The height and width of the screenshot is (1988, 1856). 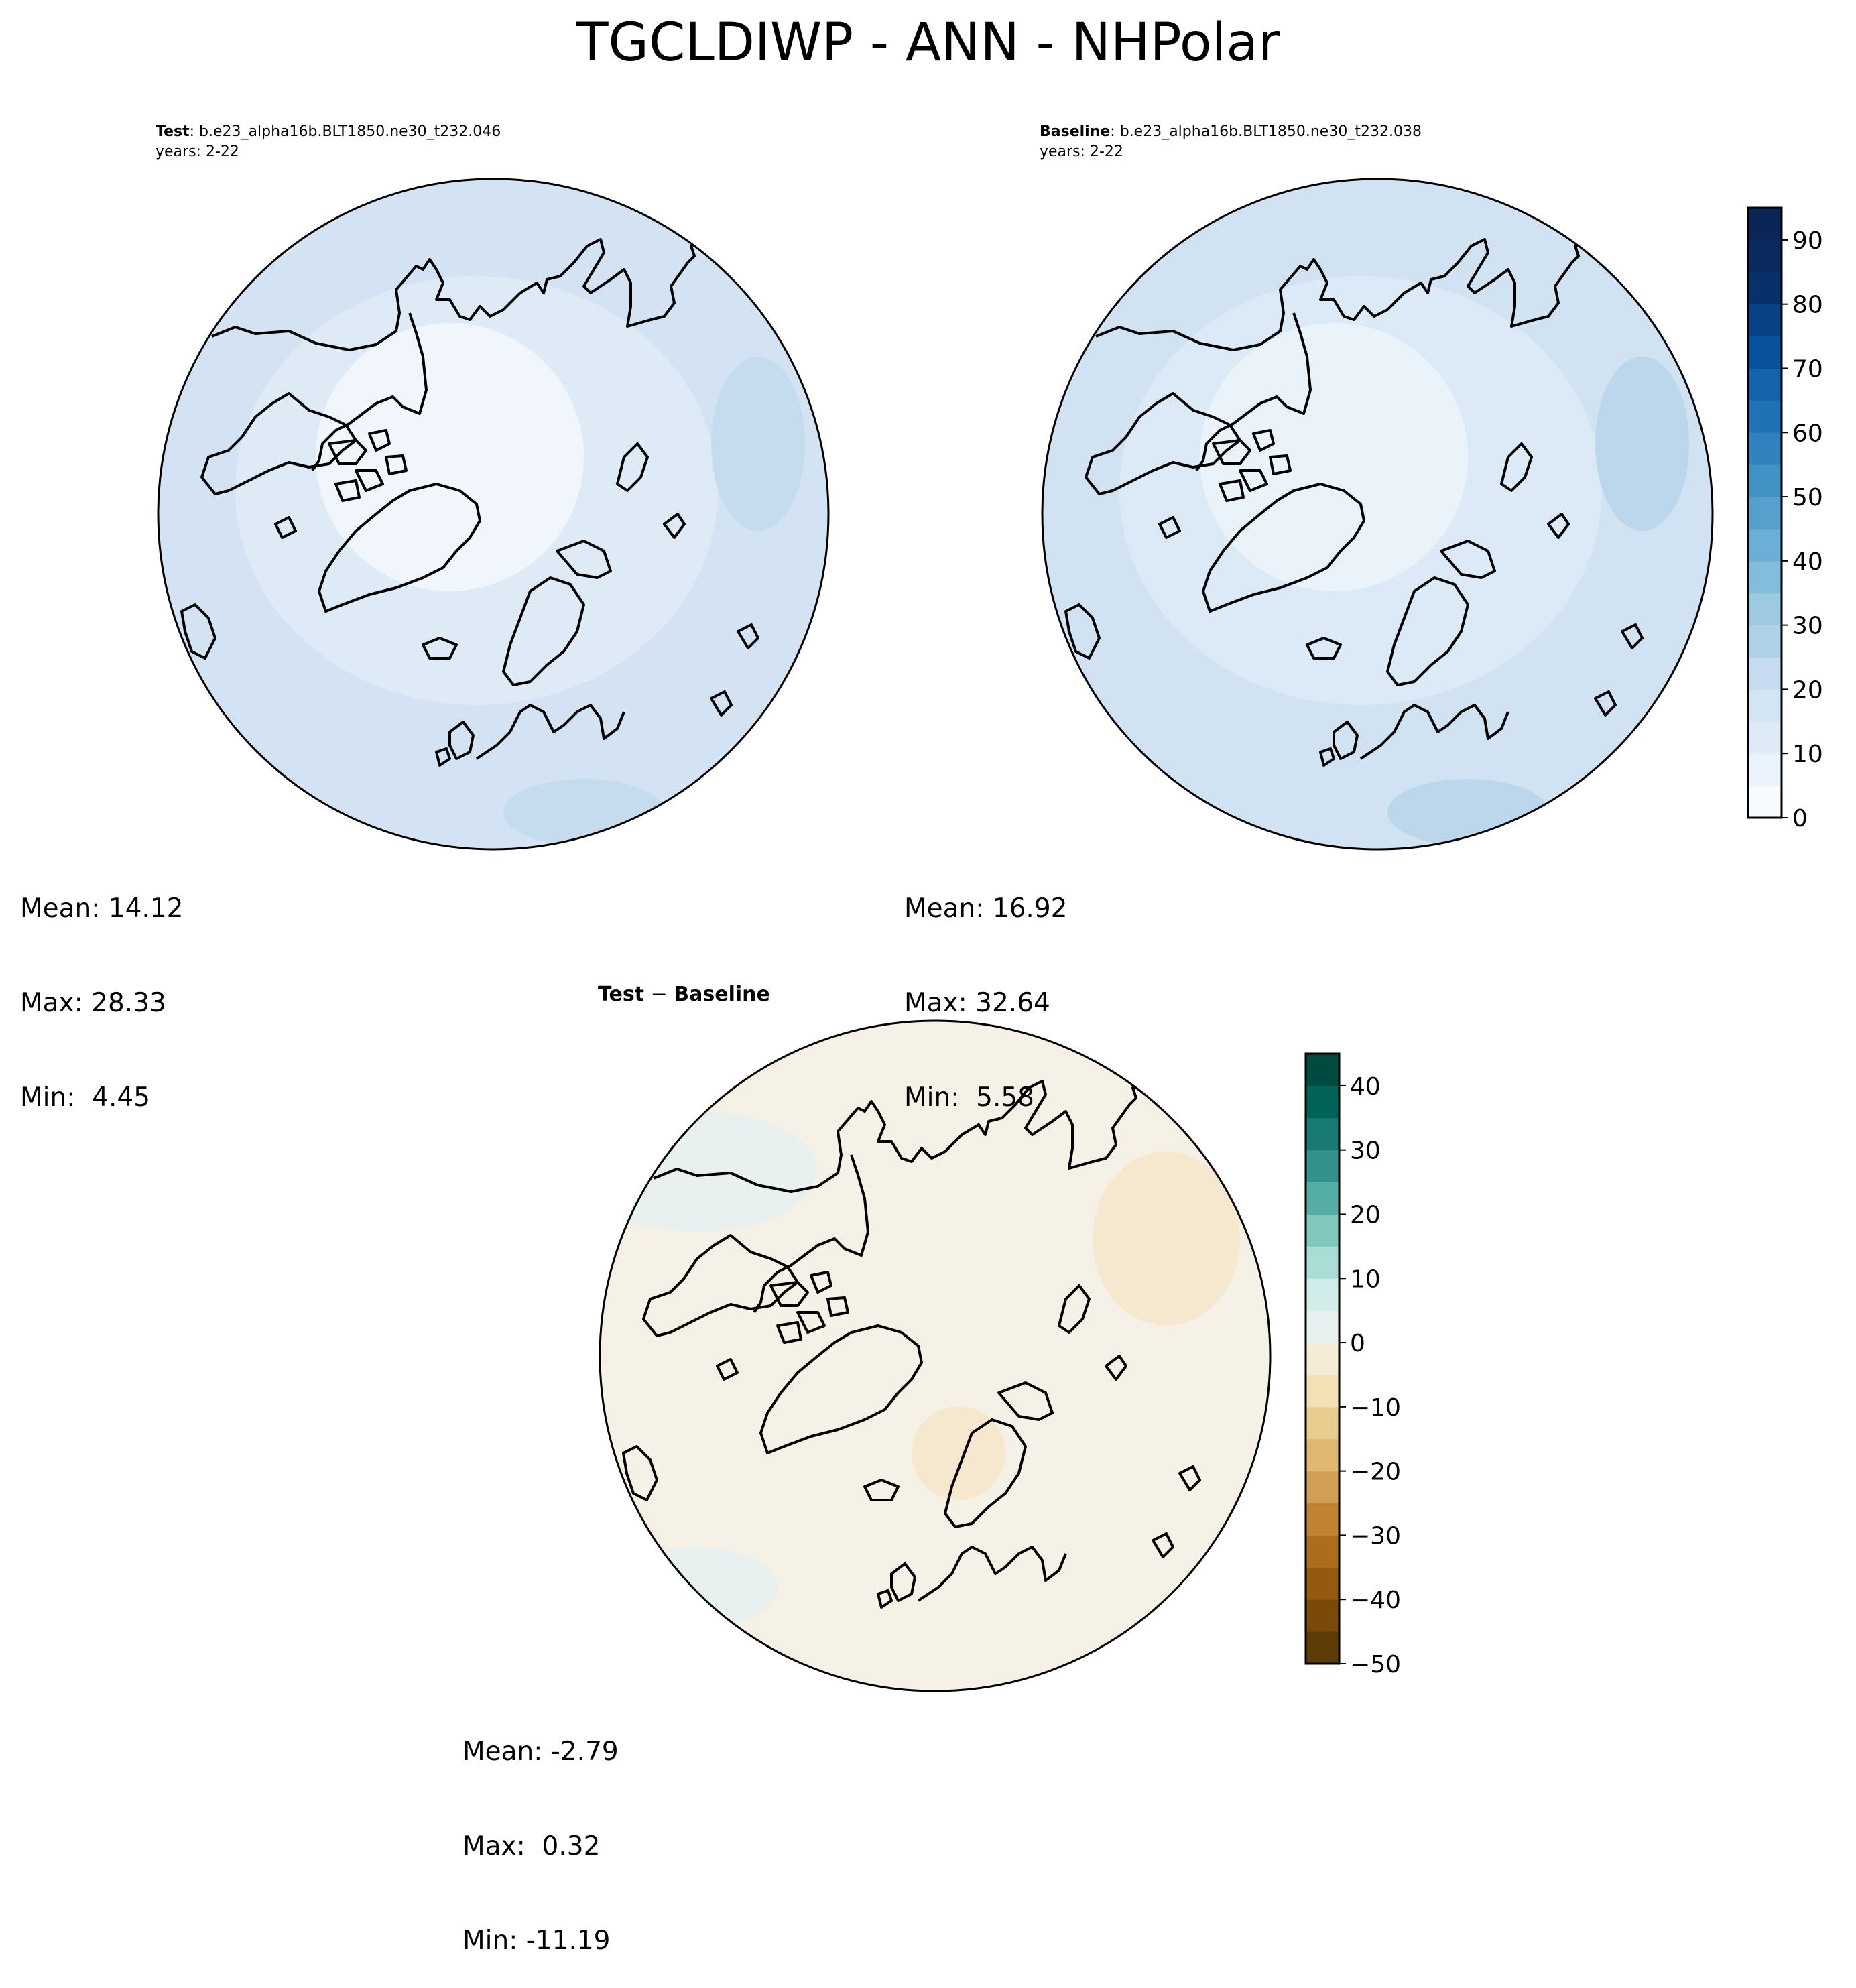 I want to click on test-stats: Mean: 14.12 Max: 28.33 Min: 4.45, so click(x=101, y=987).